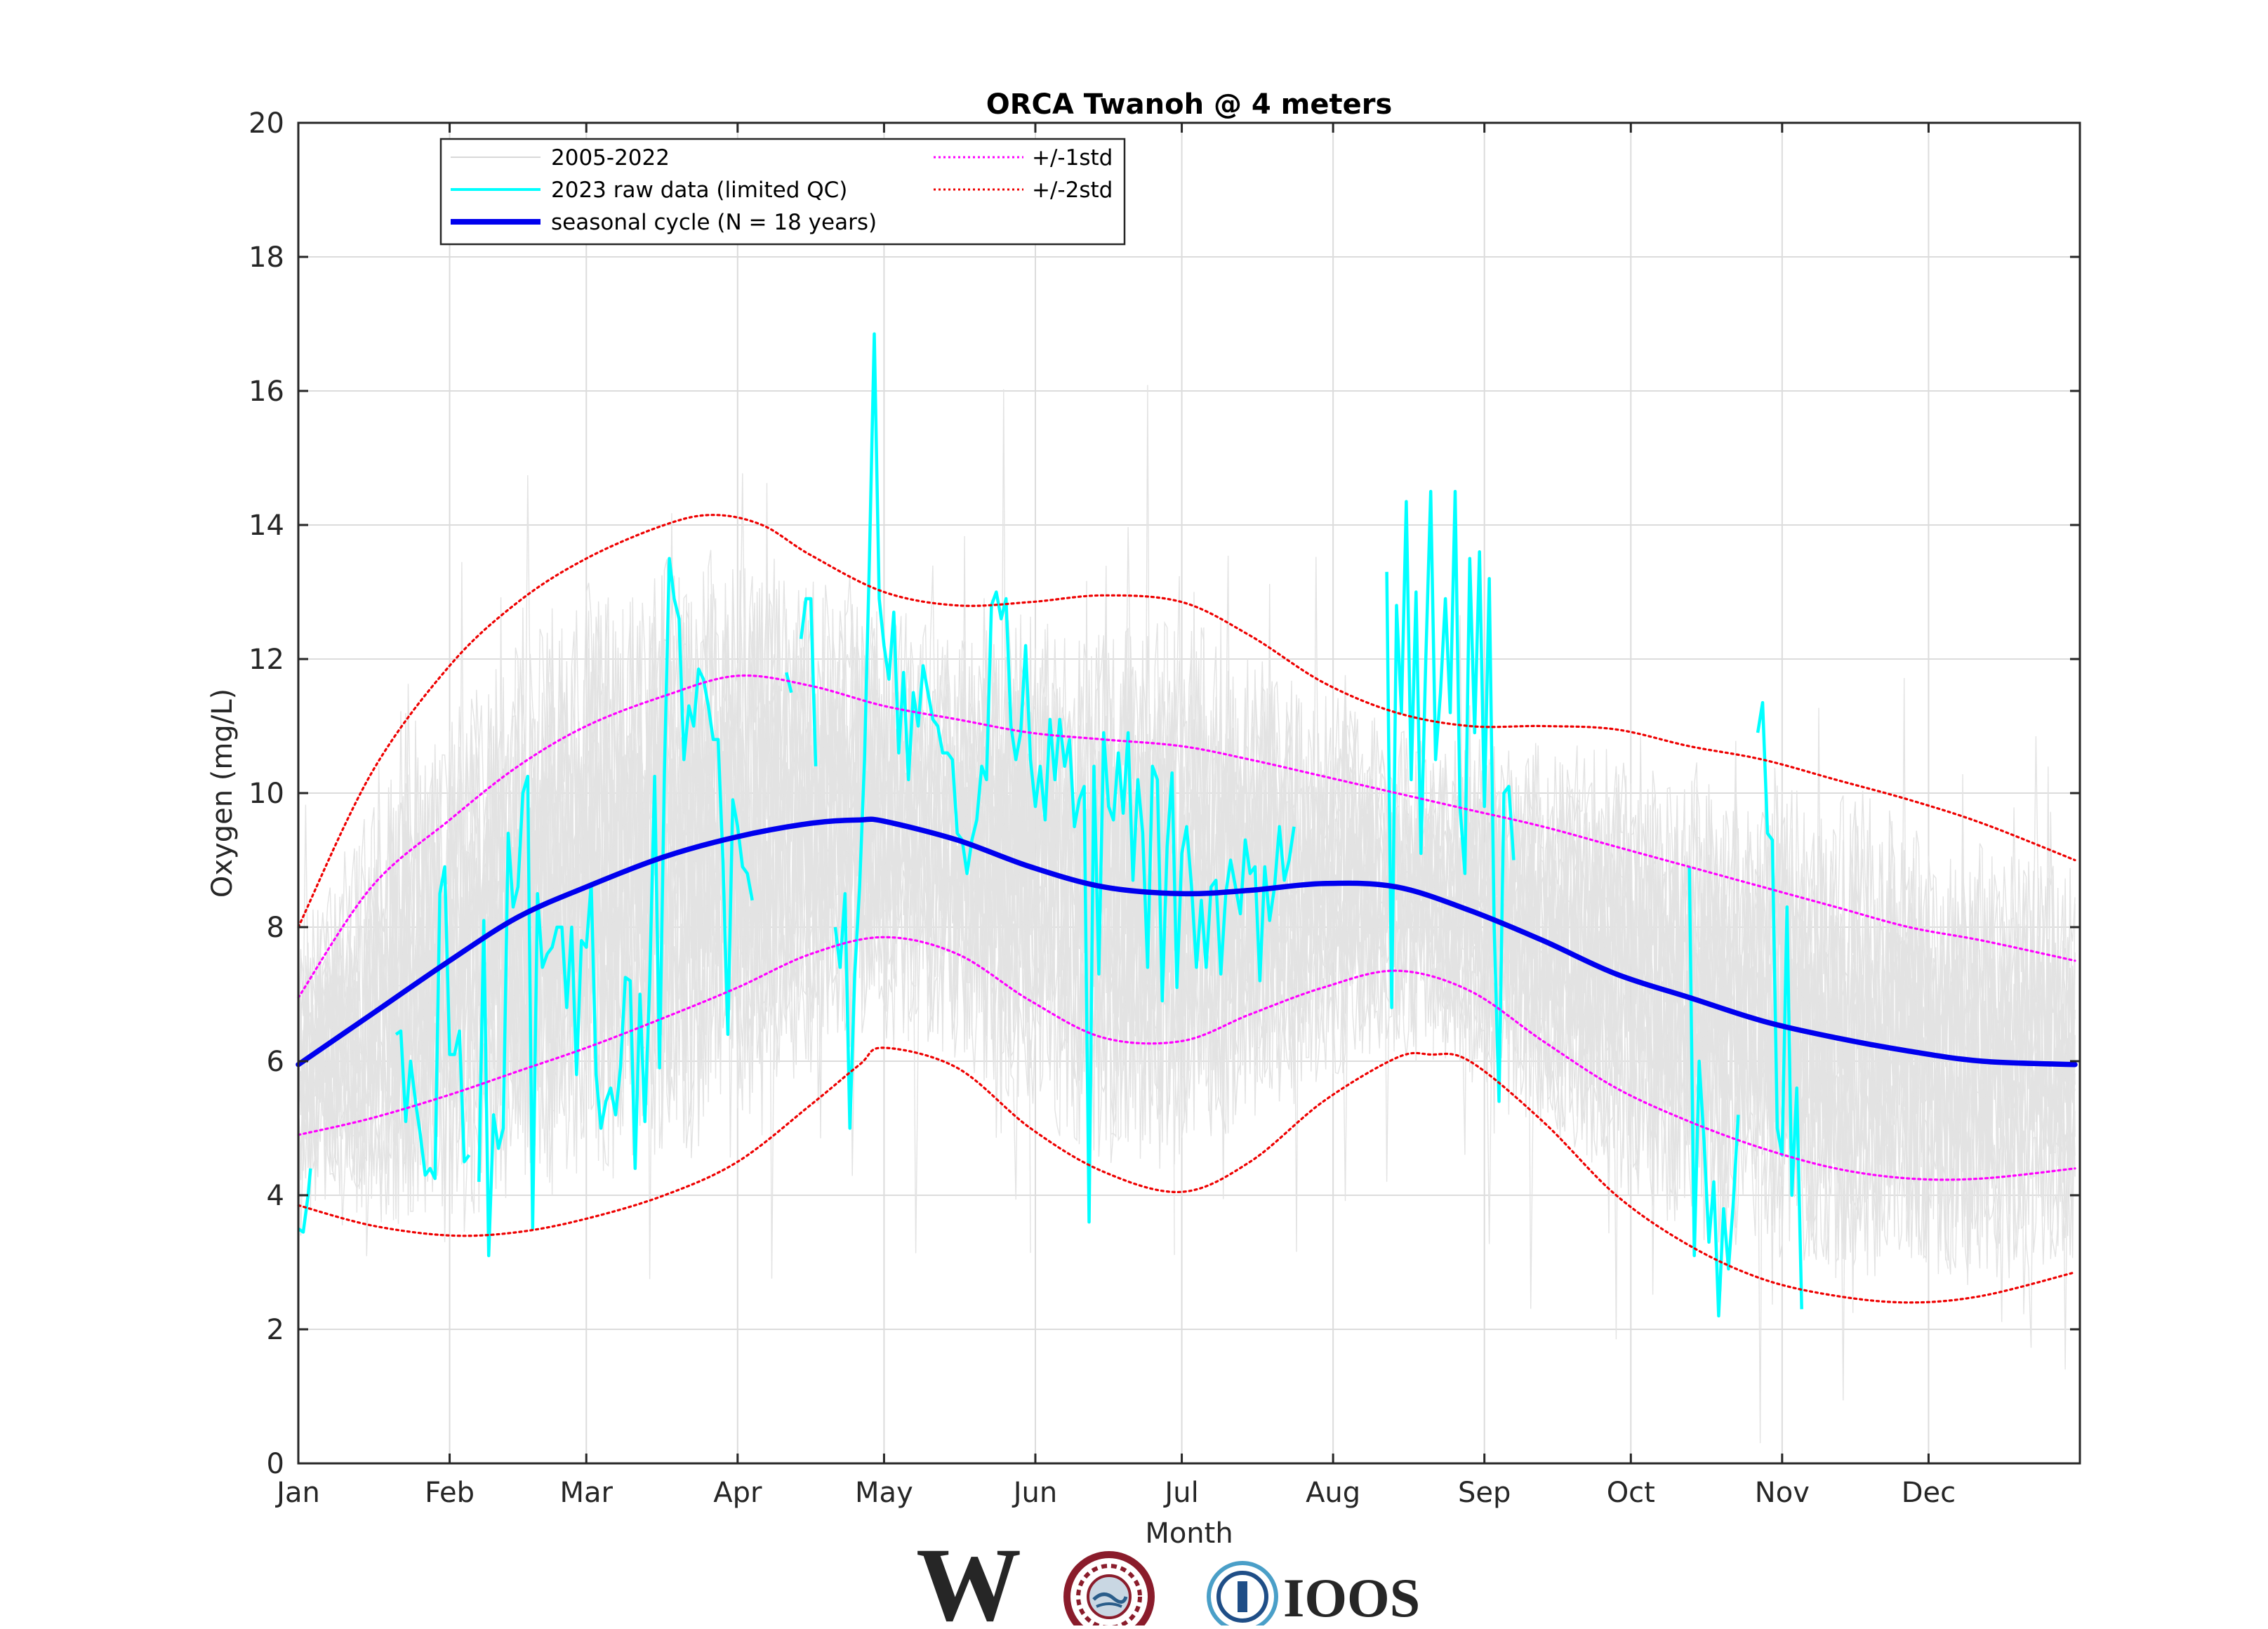 Image resolution: width=2268 pixels, height=1629 pixels. What do you see at coordinates (1109, 1590) in the screenshot?
I see `nwifc-seal-logo` at bounding box center [1109, 1590].